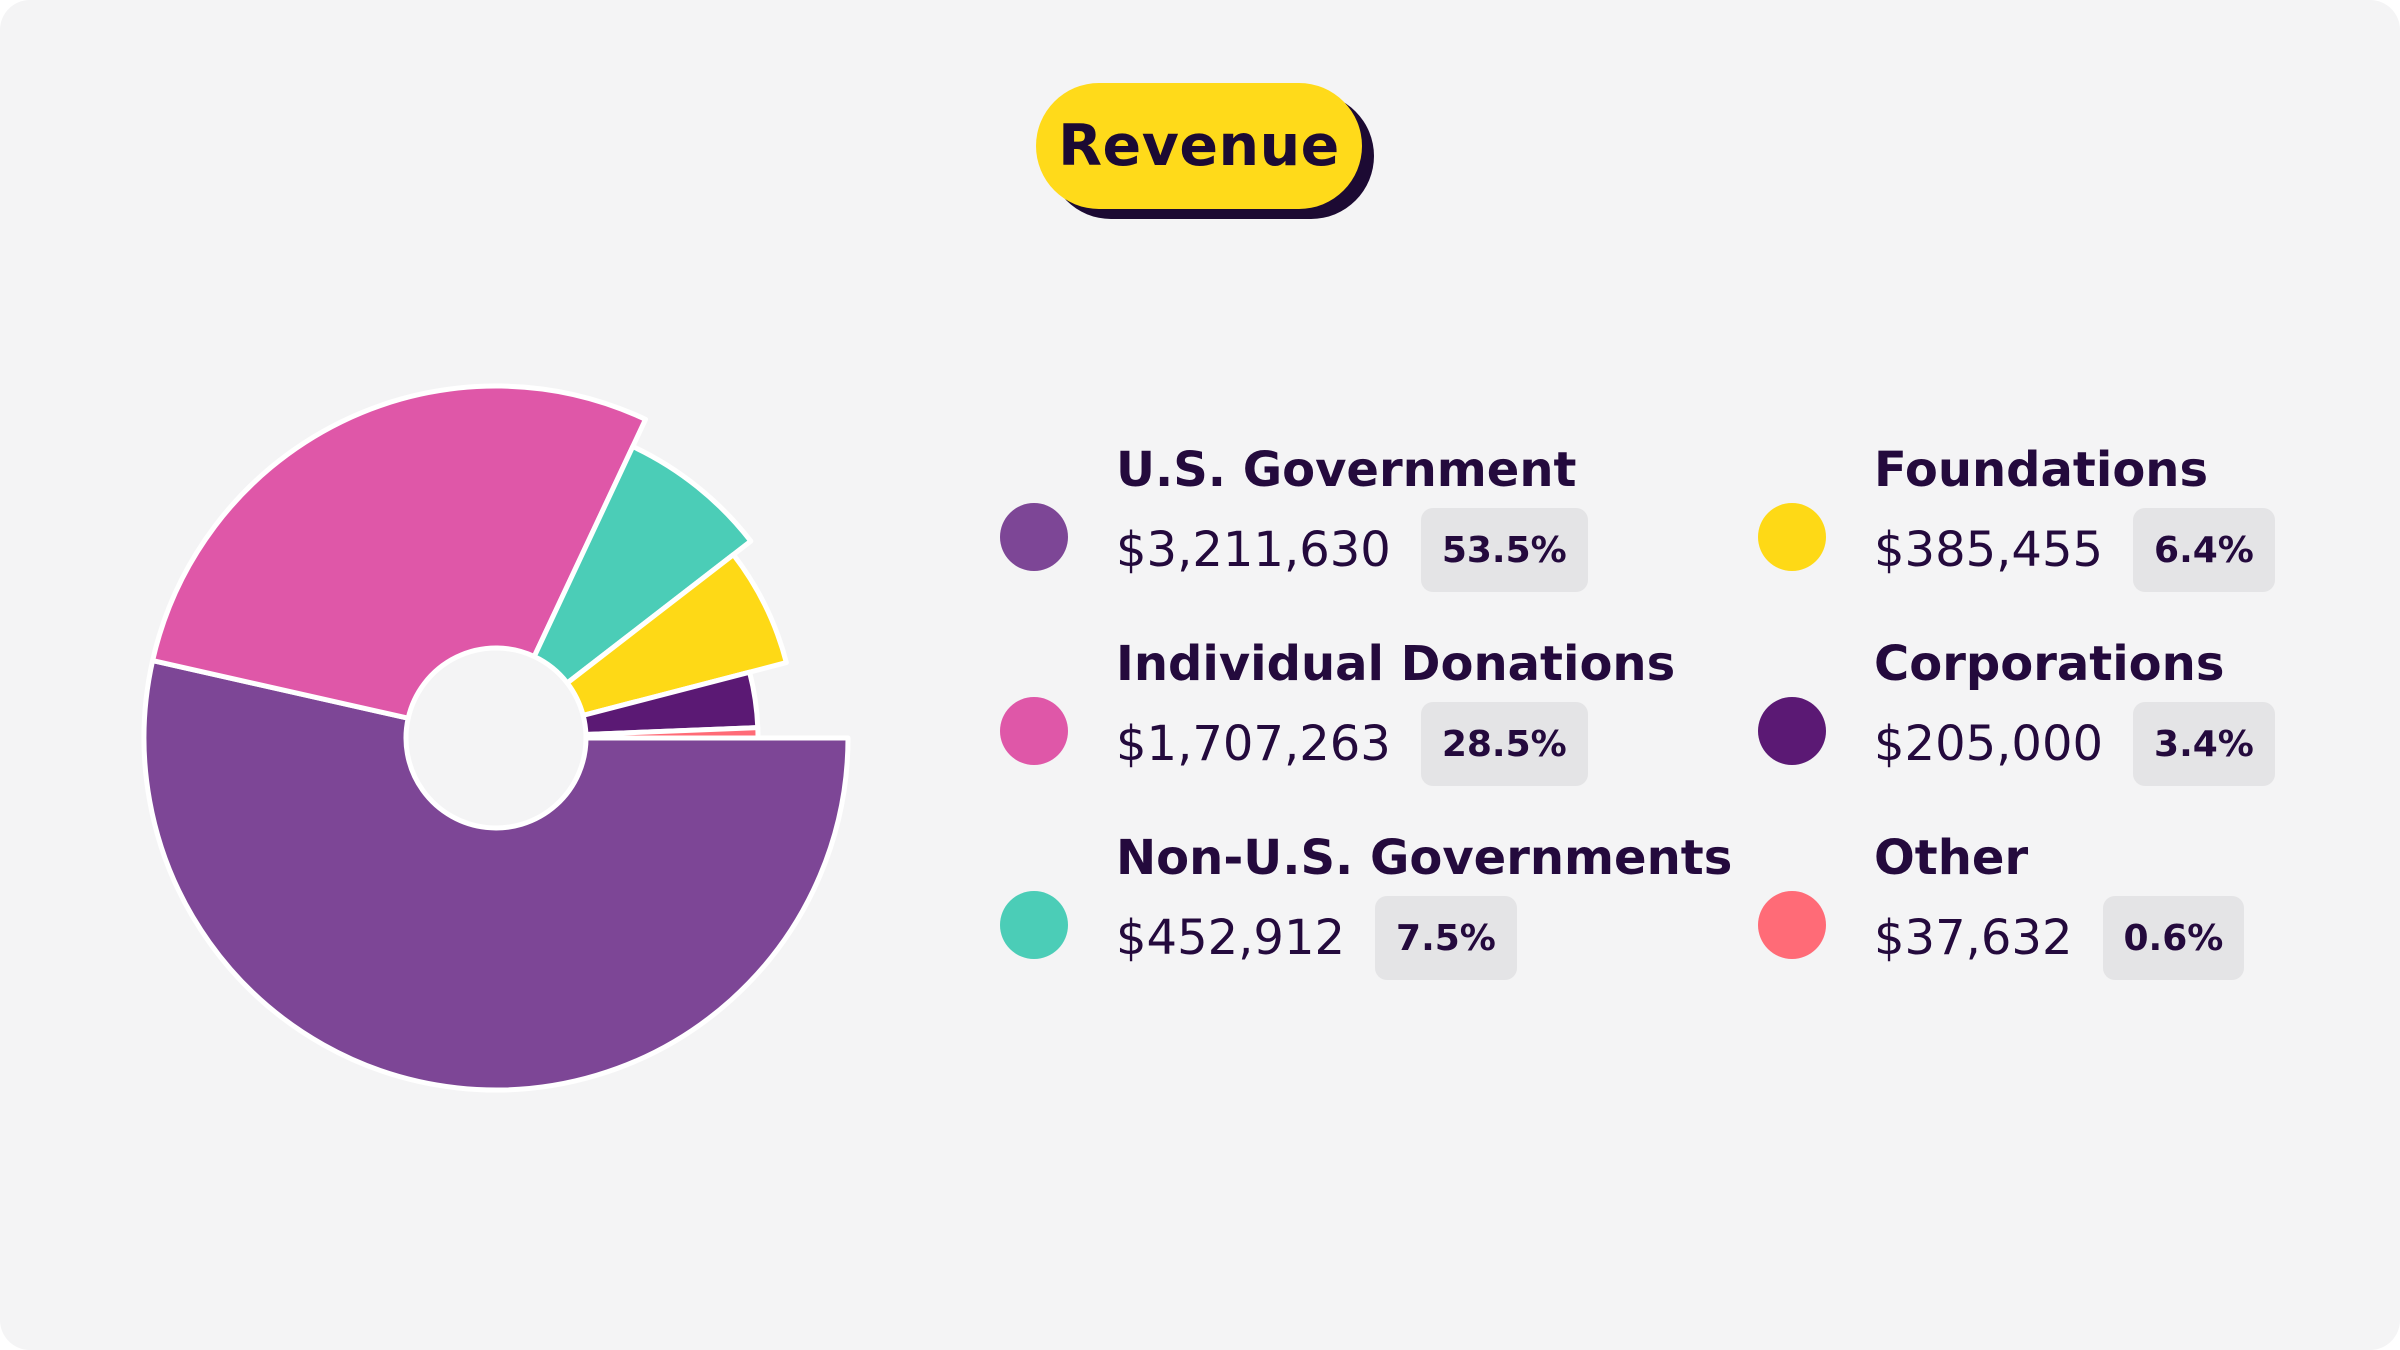  What do you see at coordinates (496, 875) in the screenshot?
I see `pie-slice-us-government` at bounding box center [496, 875].